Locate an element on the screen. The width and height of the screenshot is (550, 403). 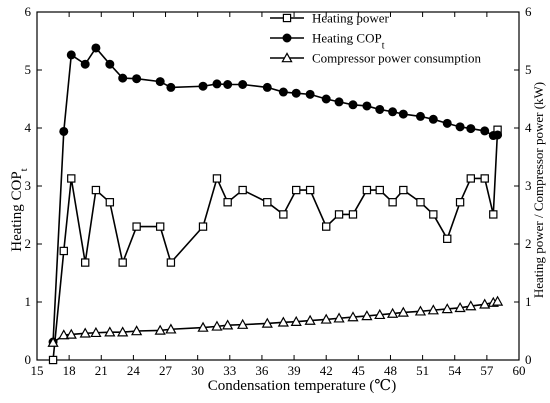
y-tick-label-right: 0 is located at coordinates (528, 359).